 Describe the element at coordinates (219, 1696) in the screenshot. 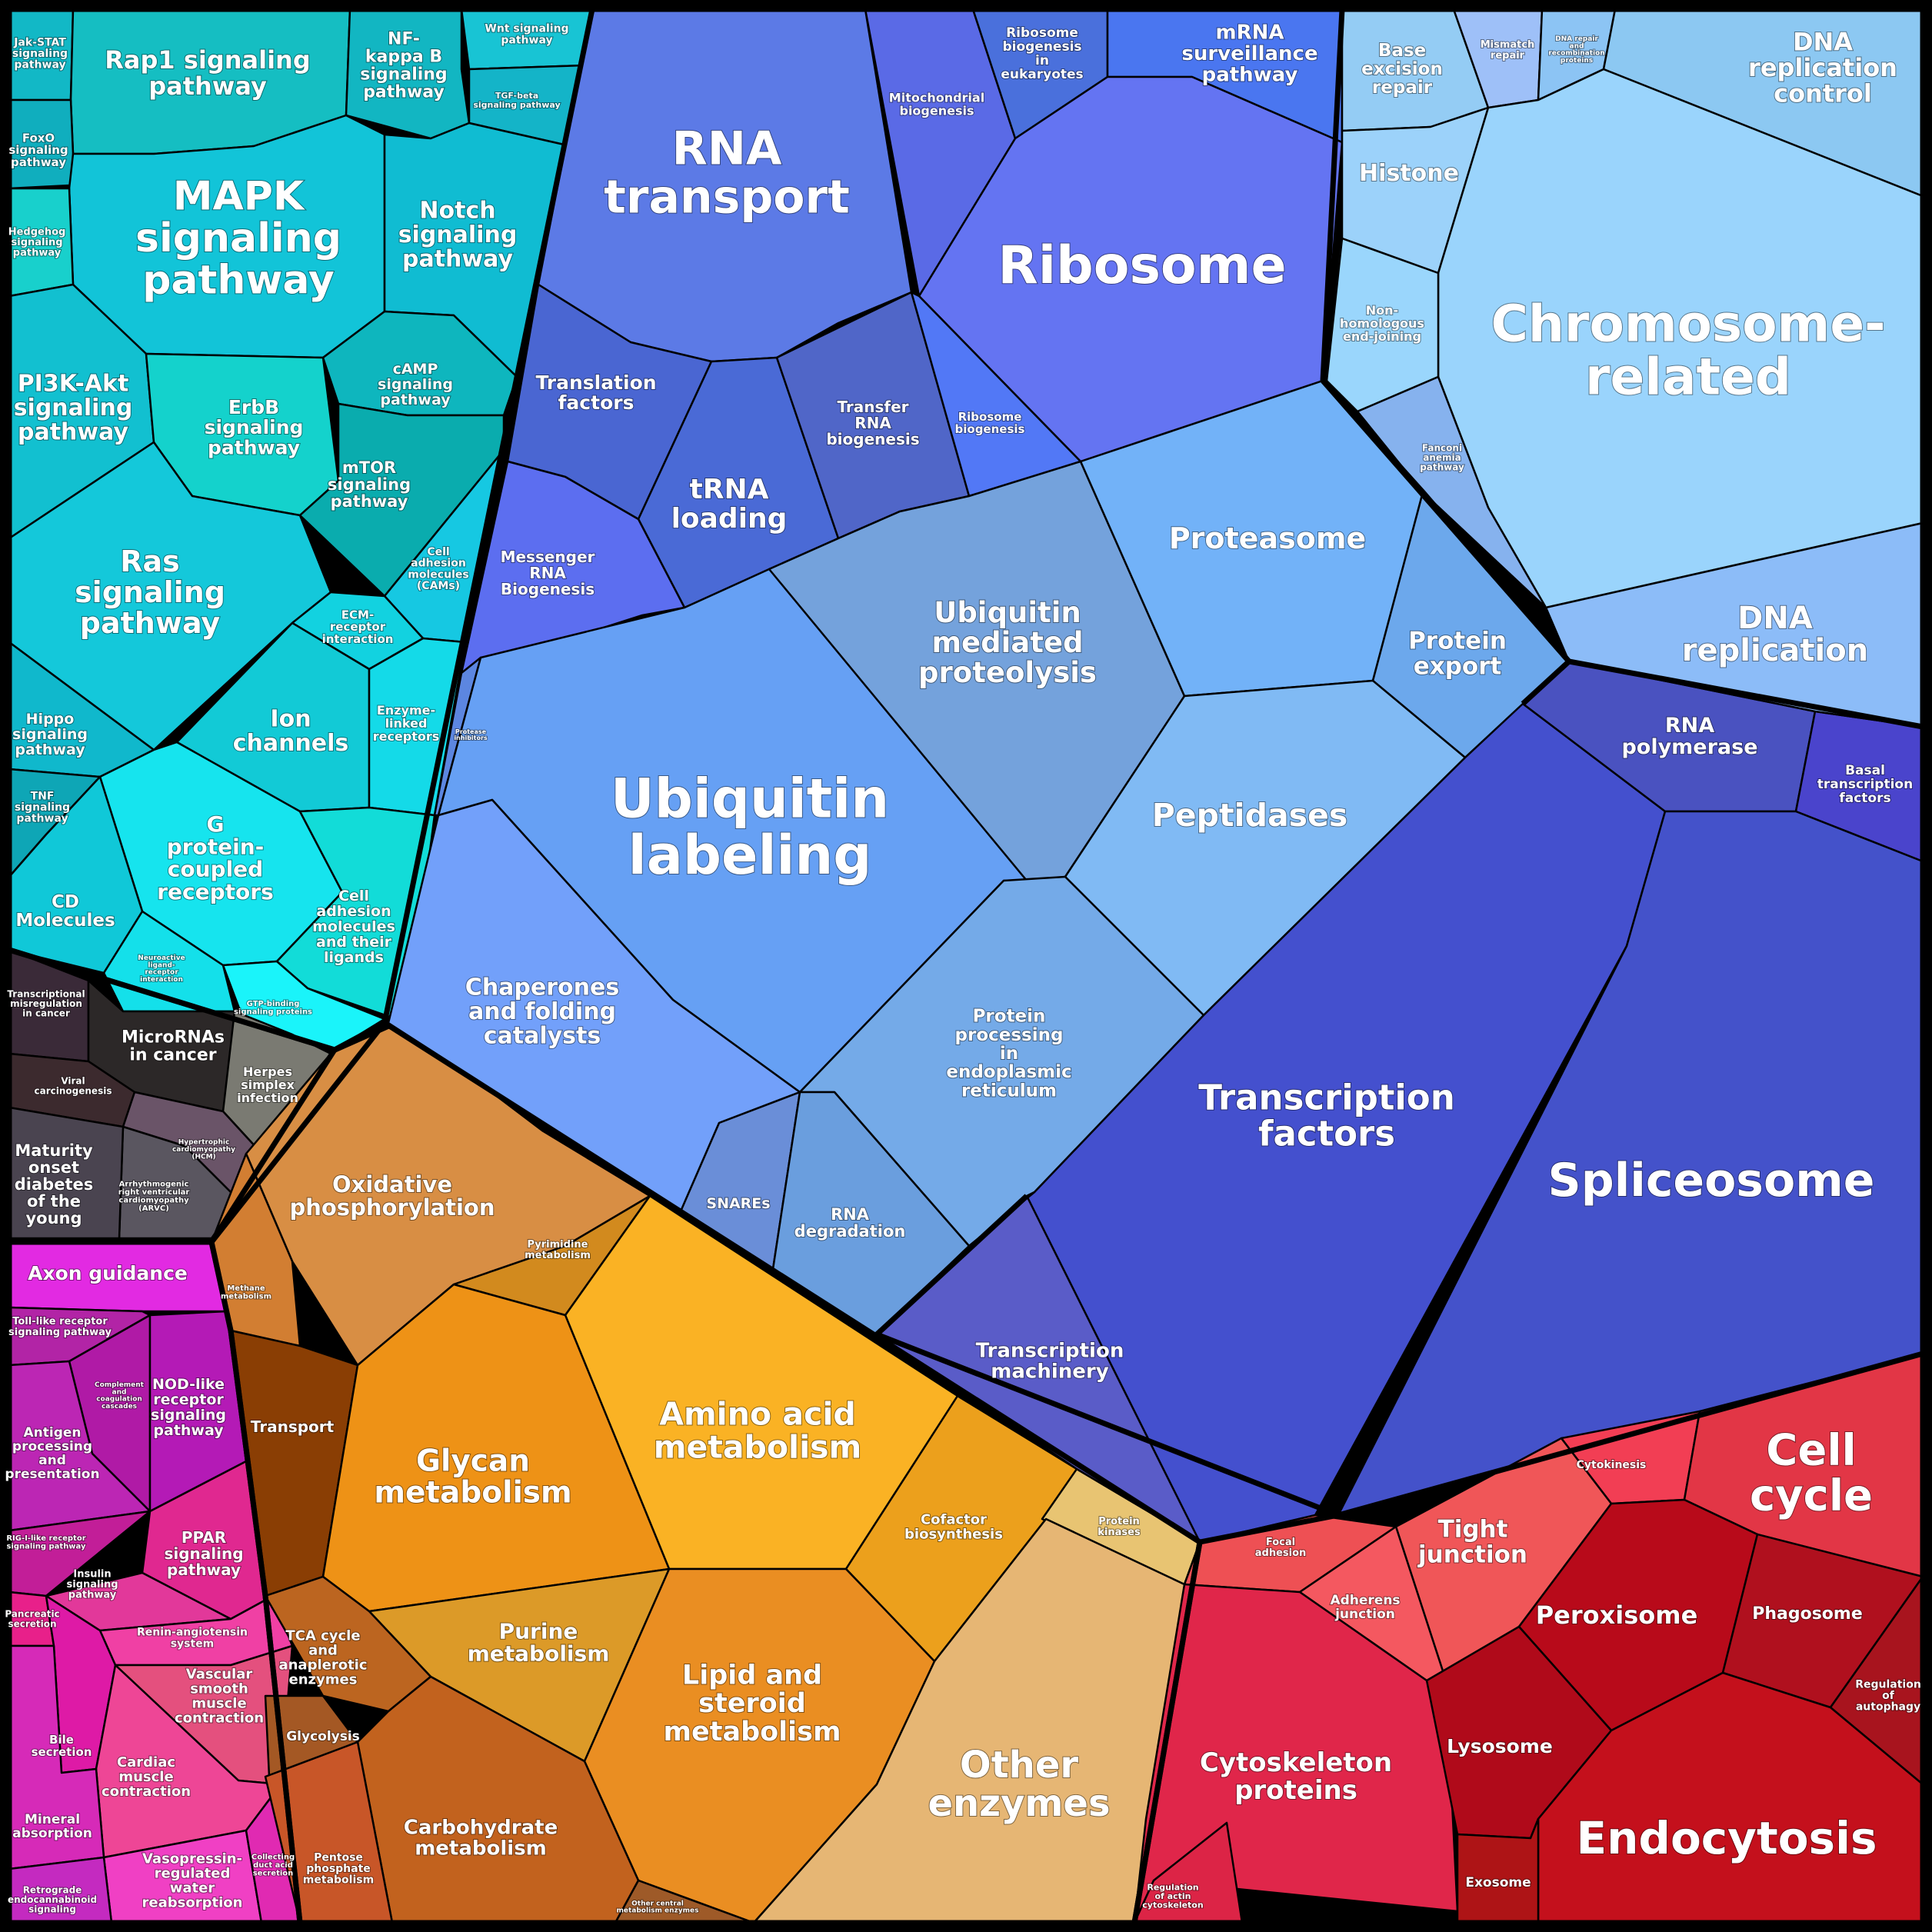

I see `cell-label-vascular: Vascular smooth muscle contraction` at that location.